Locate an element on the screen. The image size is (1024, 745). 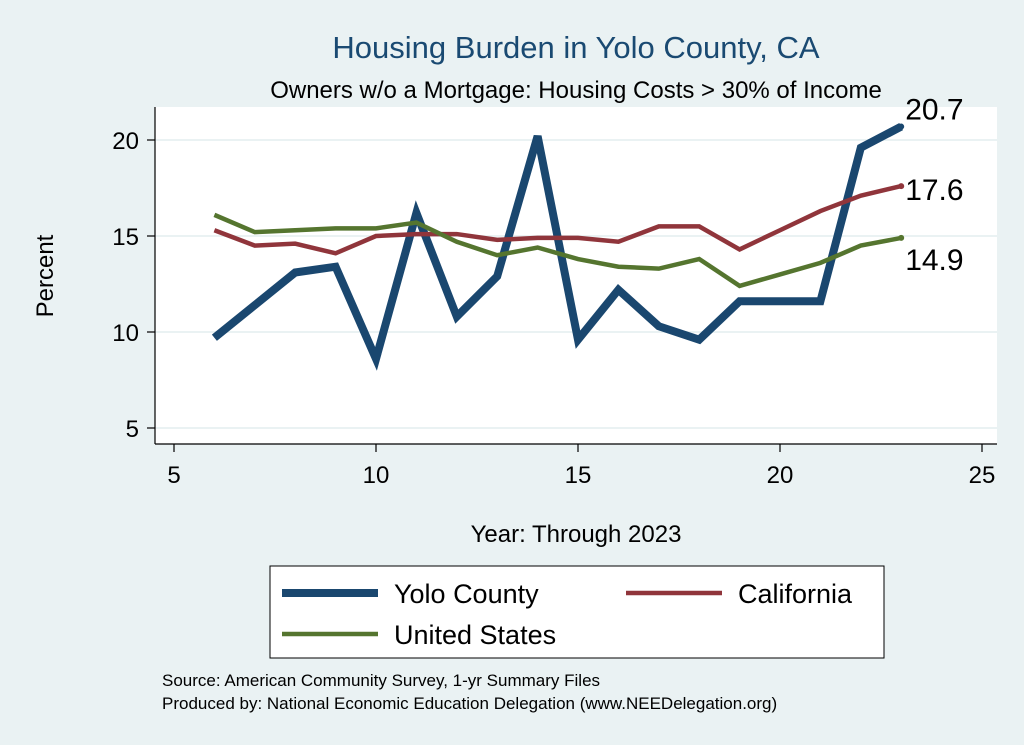
y-axis-label: Percent is located at coordinates (45, 275).